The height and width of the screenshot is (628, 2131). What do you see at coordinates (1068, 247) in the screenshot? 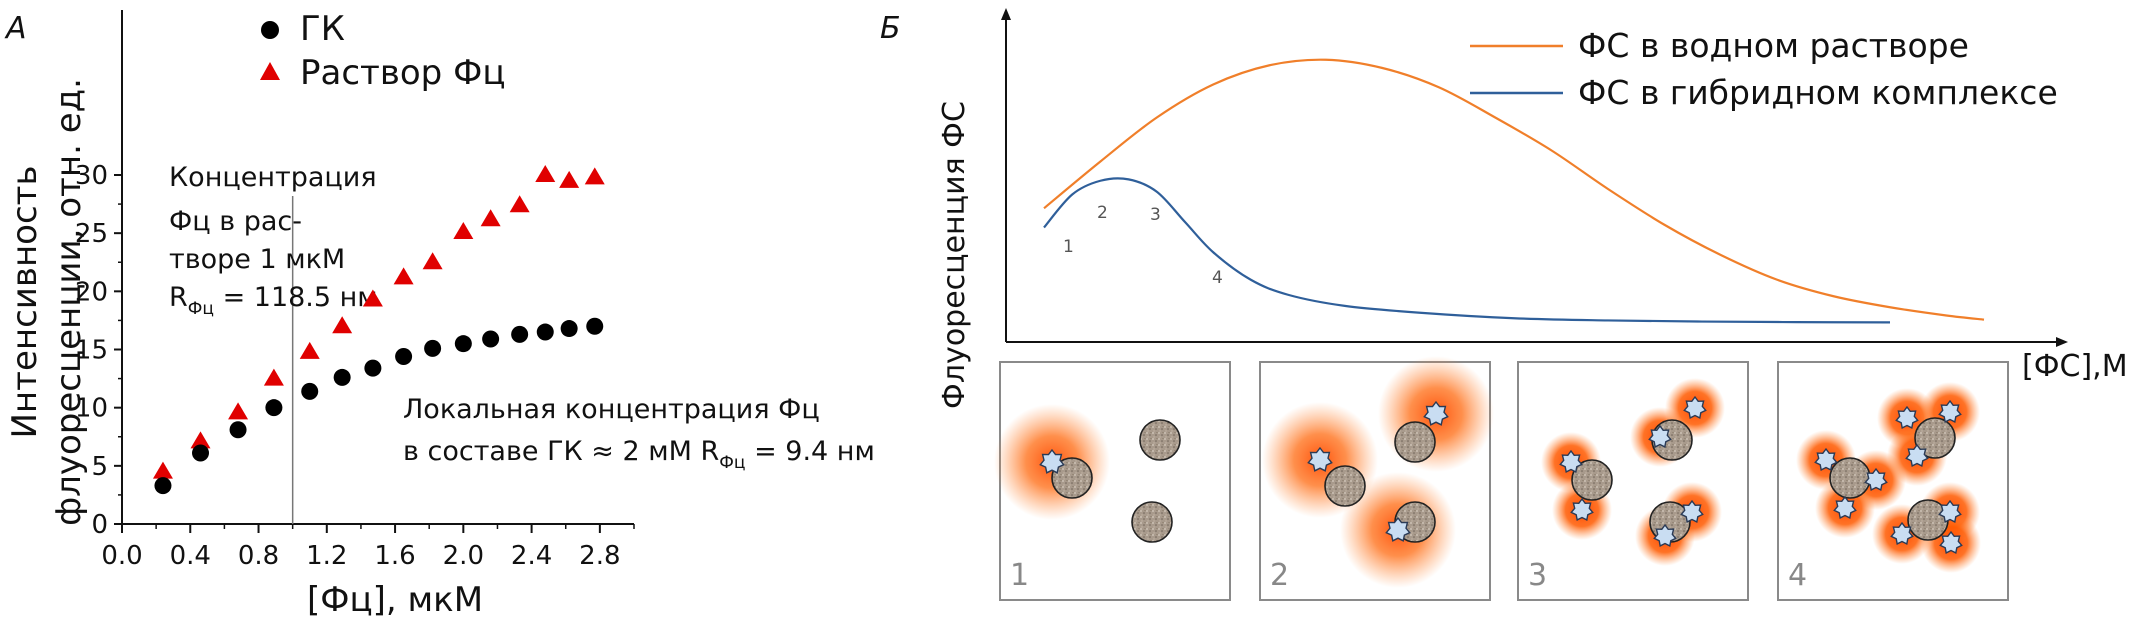
I see `stage-label-1: 1` at bounding box center [1068, 247].